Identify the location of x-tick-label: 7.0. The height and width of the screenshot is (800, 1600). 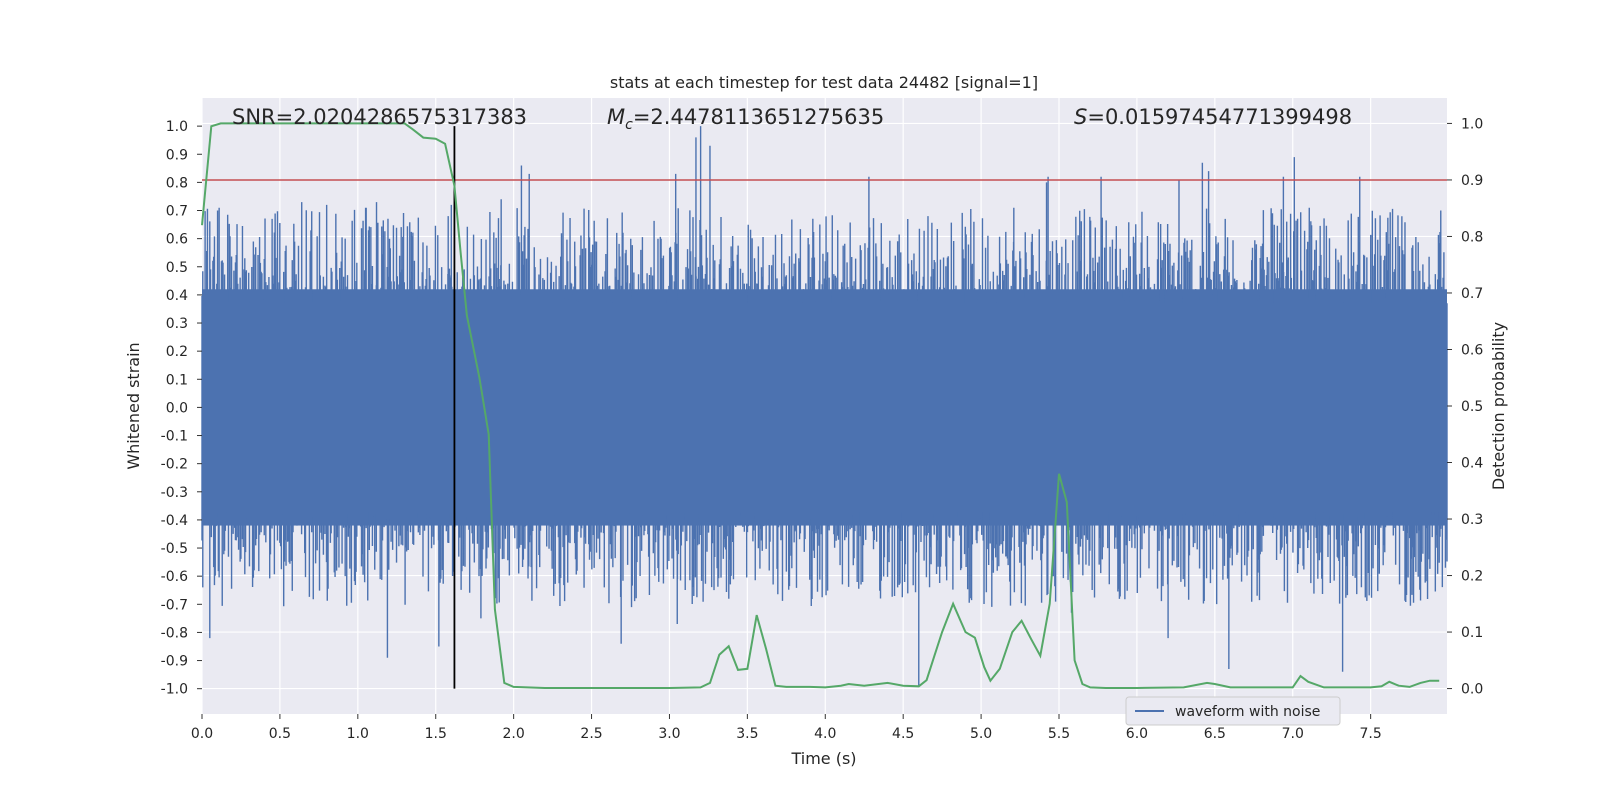
(1293, 734).